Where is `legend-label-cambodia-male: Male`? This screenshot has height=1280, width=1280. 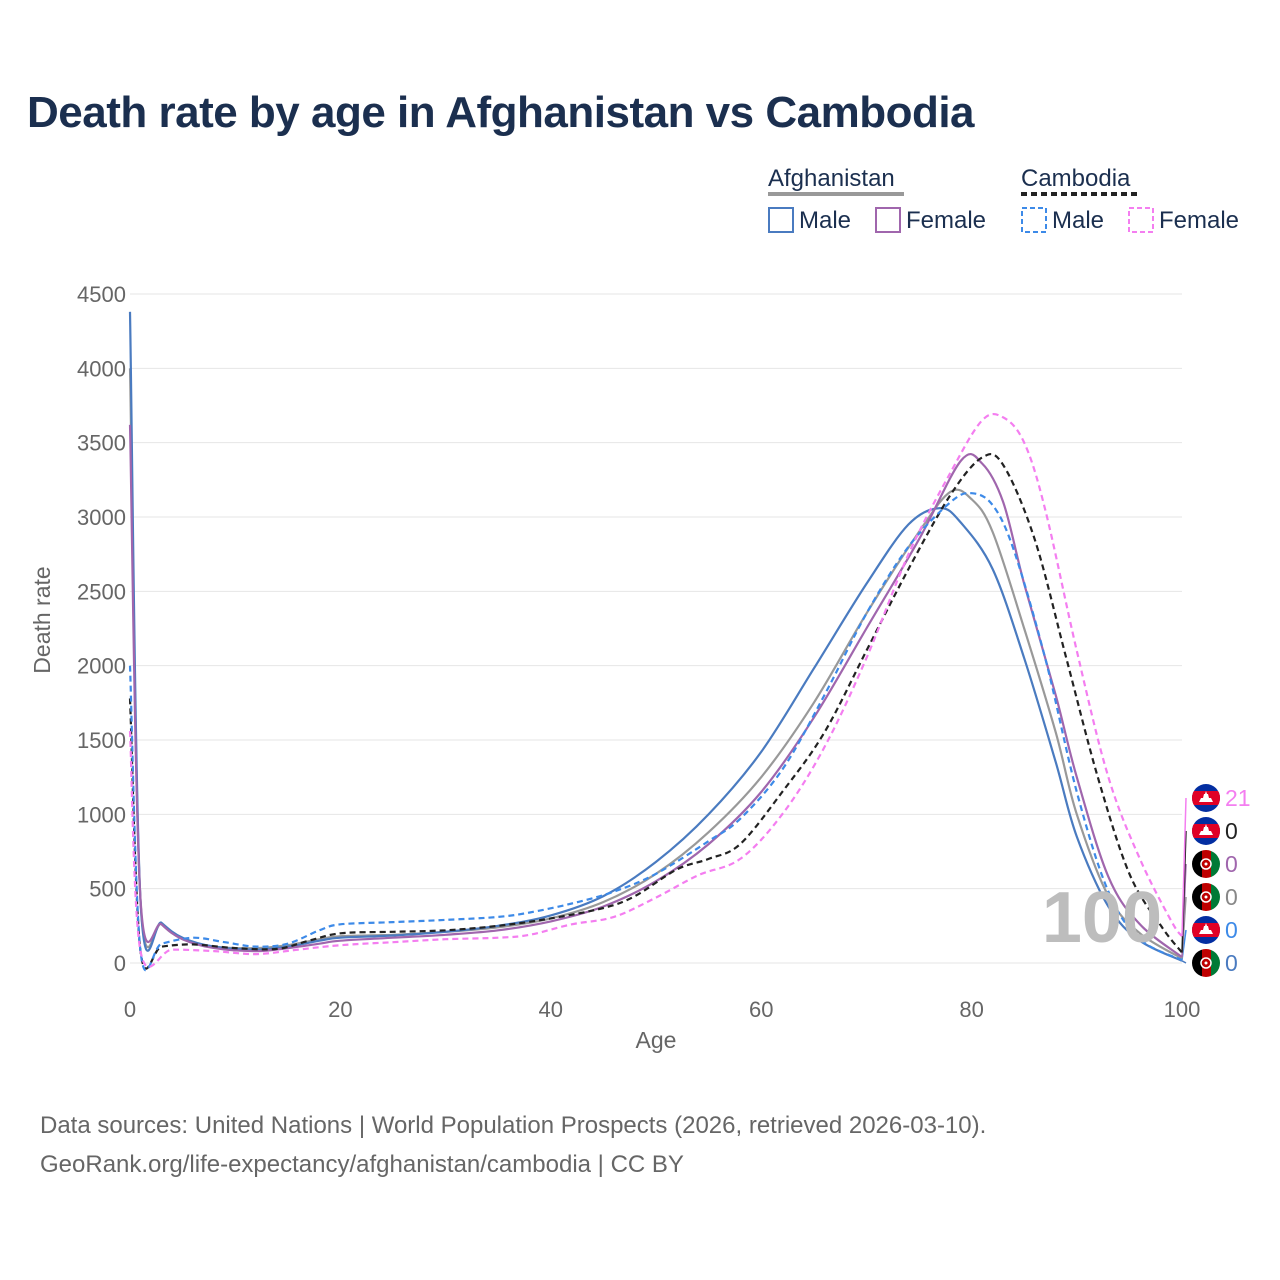 legend-label-cambodia-male: Male is located at coordinates (1078, 220).